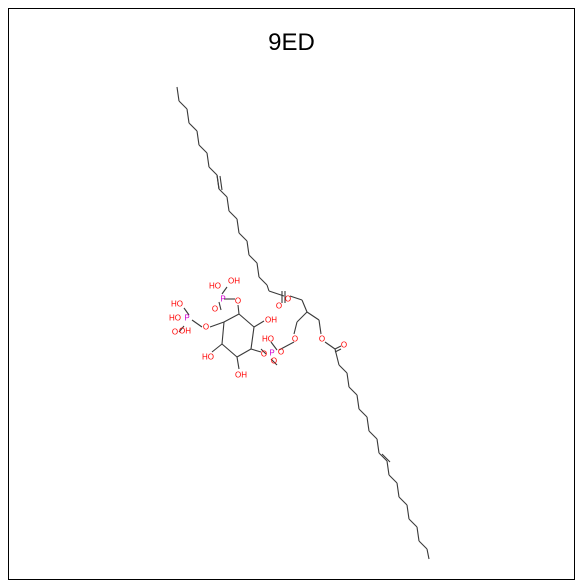 The width and height of the screenshot is (583, 587). Describe the element at coordinates (338, 347) in the screenshot. I see `carbonyl-bond` at that location.